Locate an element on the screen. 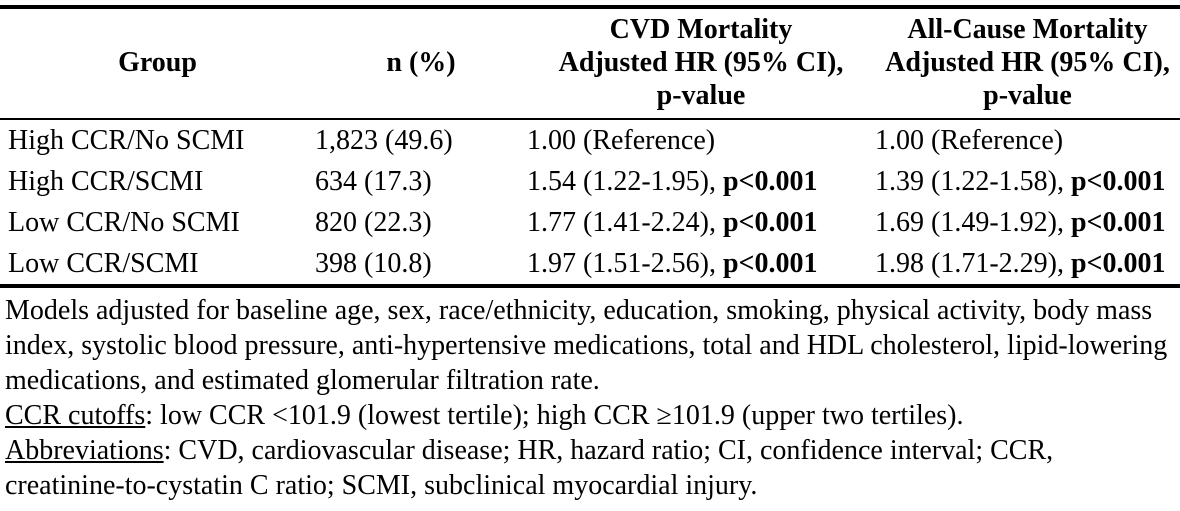  hr-value: 1.69 (1.49-1.92), is located at coordinates (973, 222).